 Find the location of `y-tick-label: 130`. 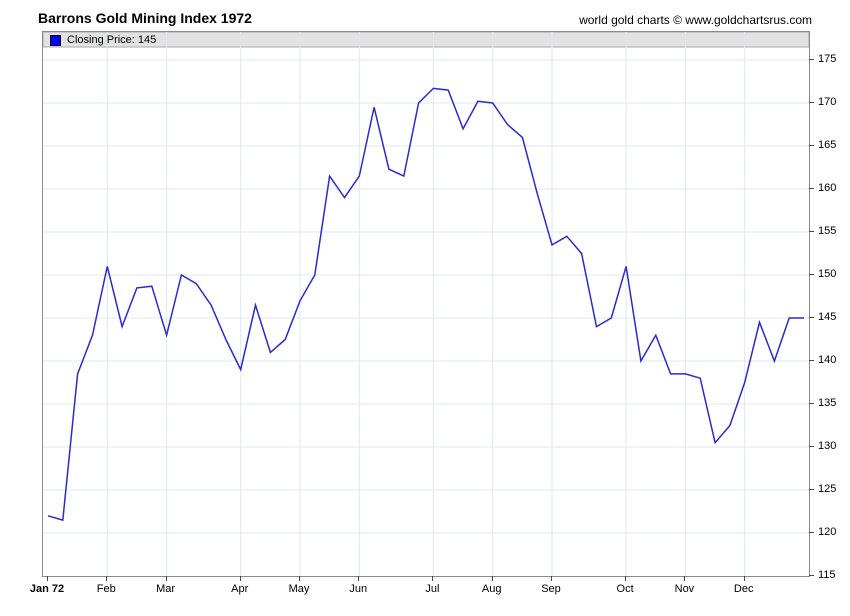

y-tick-label: 130 is located at coordinates (827, 446).